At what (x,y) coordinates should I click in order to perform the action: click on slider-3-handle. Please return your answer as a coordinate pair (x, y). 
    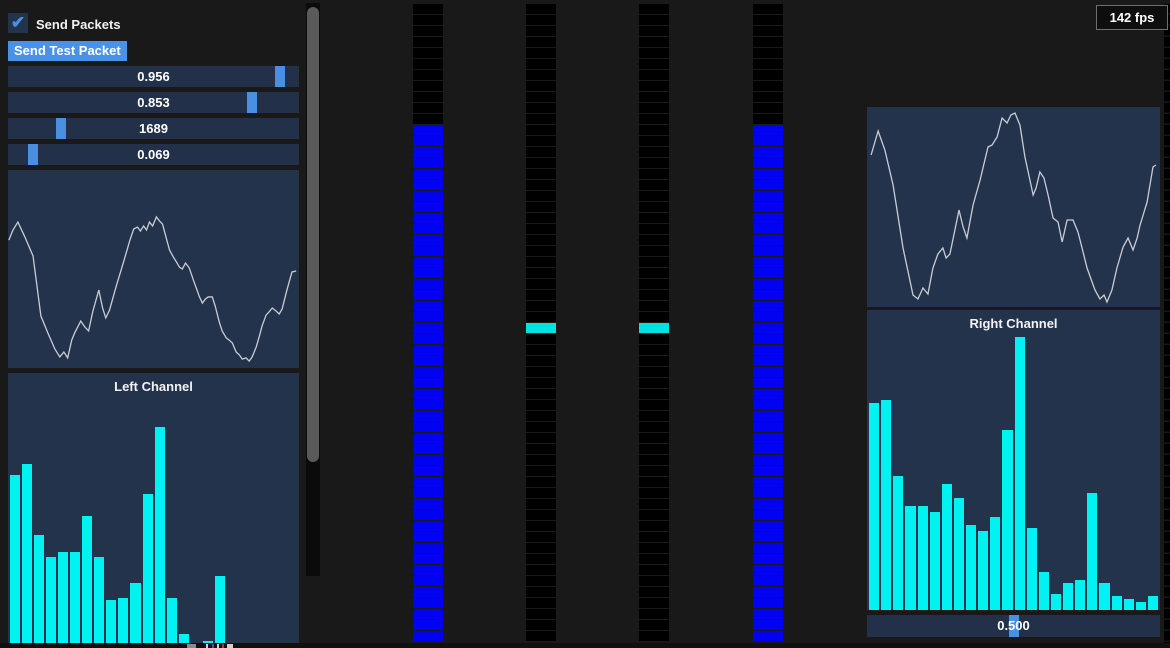
    Looking at the image, I should click on (61, 128).